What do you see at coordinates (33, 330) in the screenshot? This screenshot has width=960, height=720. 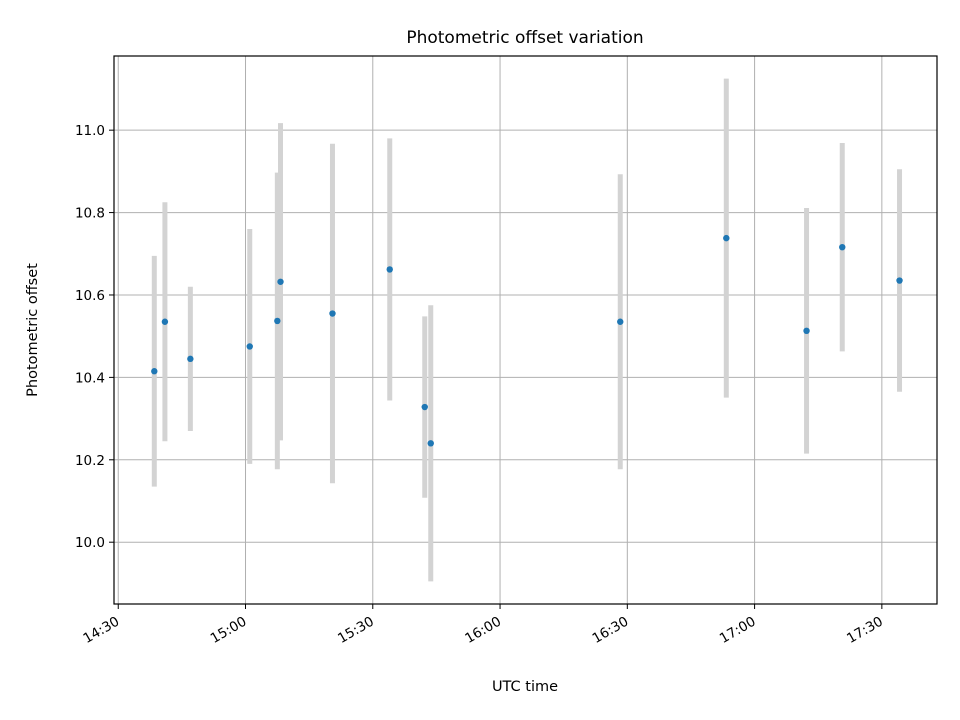 I see `y-axis-title: Photometric offset` at bounding box center [33, 330].